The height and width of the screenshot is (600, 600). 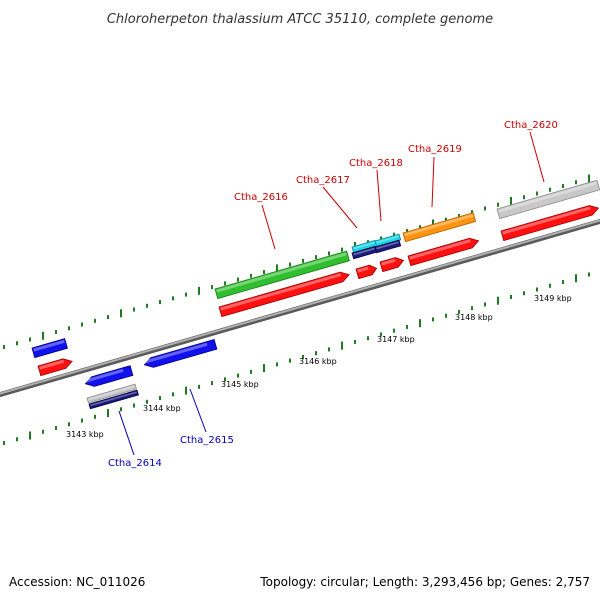 I want to click on gene-label-ctha-2617: Ctha_2617, so click(x=323, y=180).